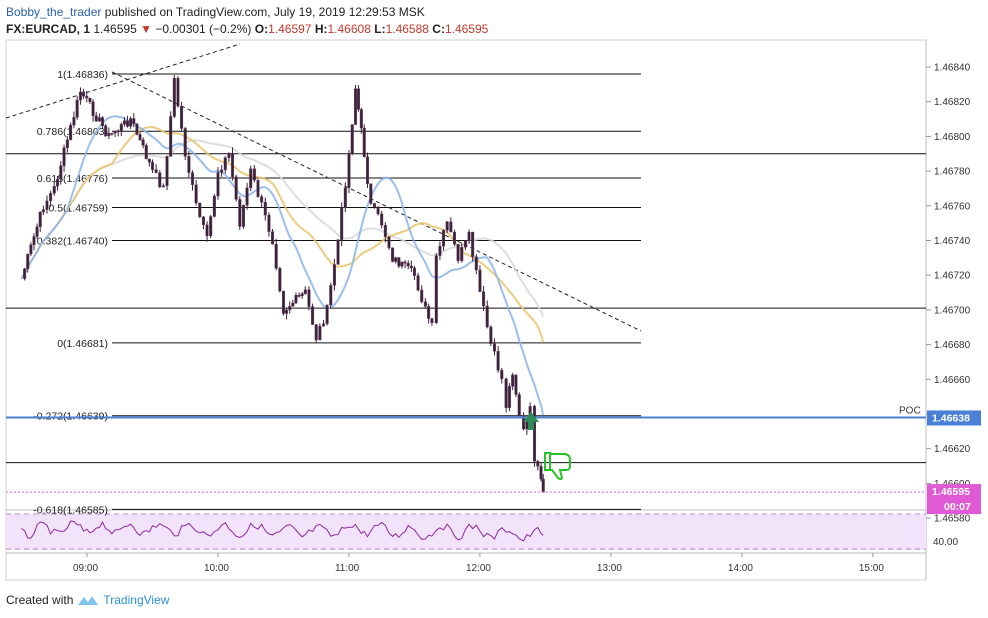 This screenshot has height=618, width=988. I want to click on tradingview-brand-link: TradingView, so click(136, 600).